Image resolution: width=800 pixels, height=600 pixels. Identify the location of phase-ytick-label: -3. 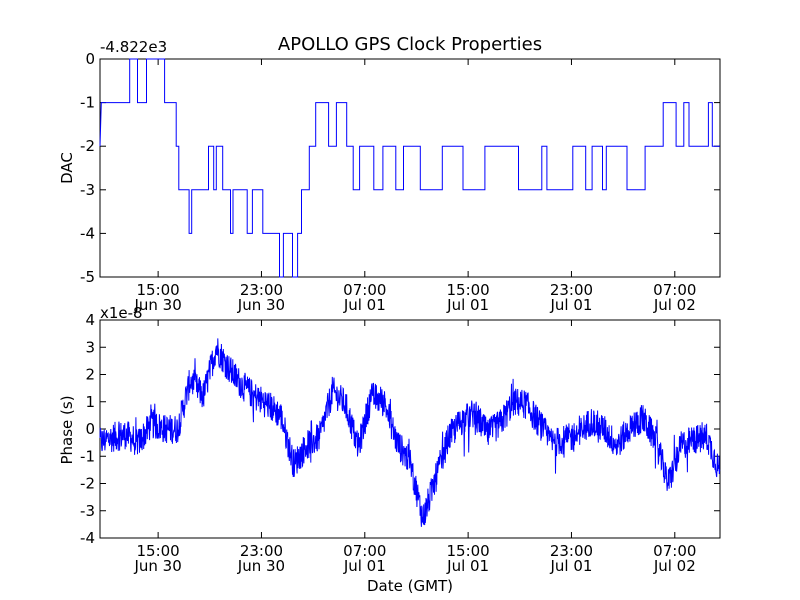
(87, 511).